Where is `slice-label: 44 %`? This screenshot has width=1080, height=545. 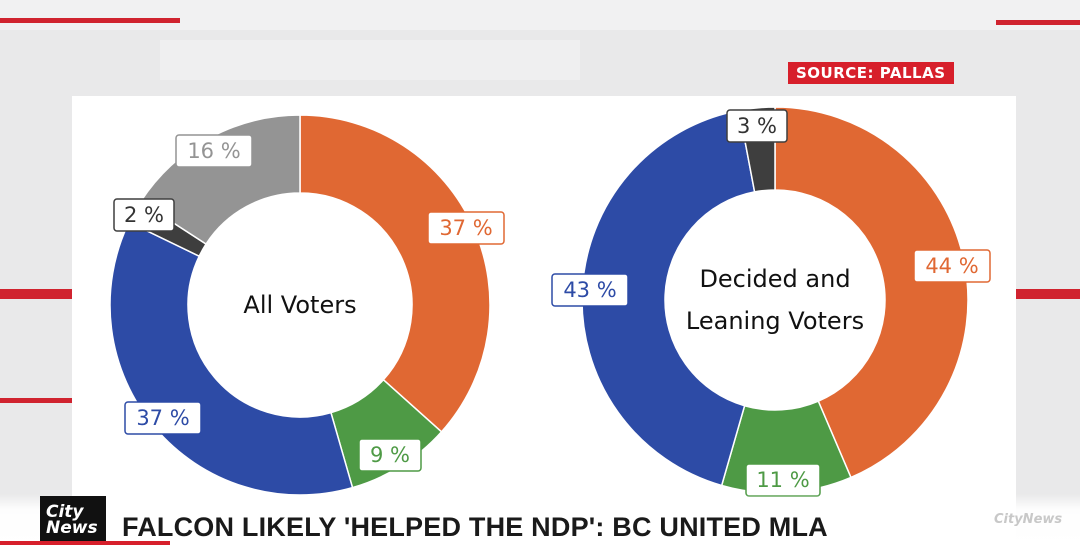 slice-label: 44 % is located at coordinates (951, 266).